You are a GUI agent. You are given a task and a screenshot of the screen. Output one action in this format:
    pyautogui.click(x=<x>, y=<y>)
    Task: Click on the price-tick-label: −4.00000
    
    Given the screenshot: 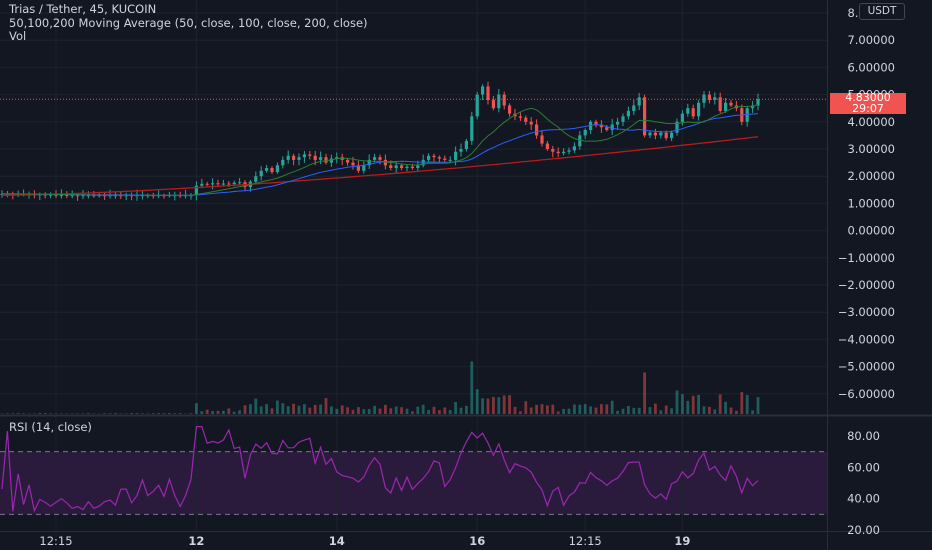 What is the action you would take?
    pyautogui.click(x=866, y=339)
    